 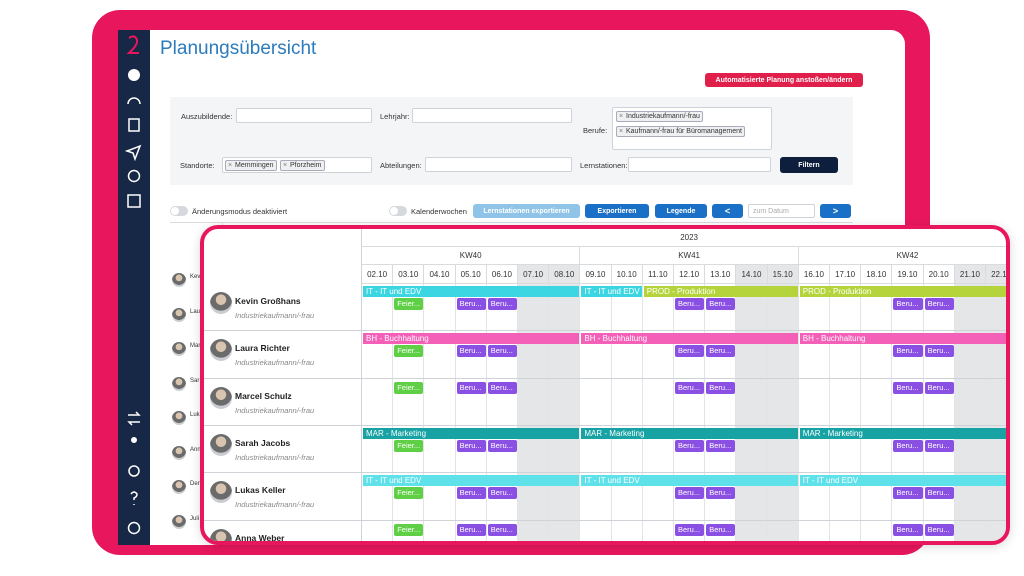 What do you see at coordinates (134, 471) in the screenshot?
I see `nav-settings` at bounding box center [134, 471].